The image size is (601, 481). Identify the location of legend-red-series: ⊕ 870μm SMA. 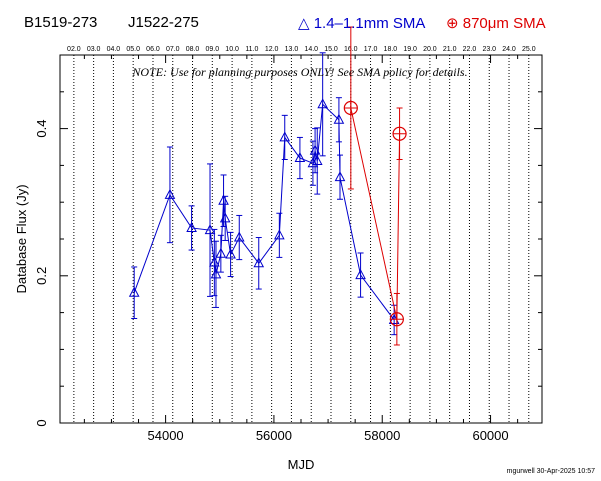
(496, 23).